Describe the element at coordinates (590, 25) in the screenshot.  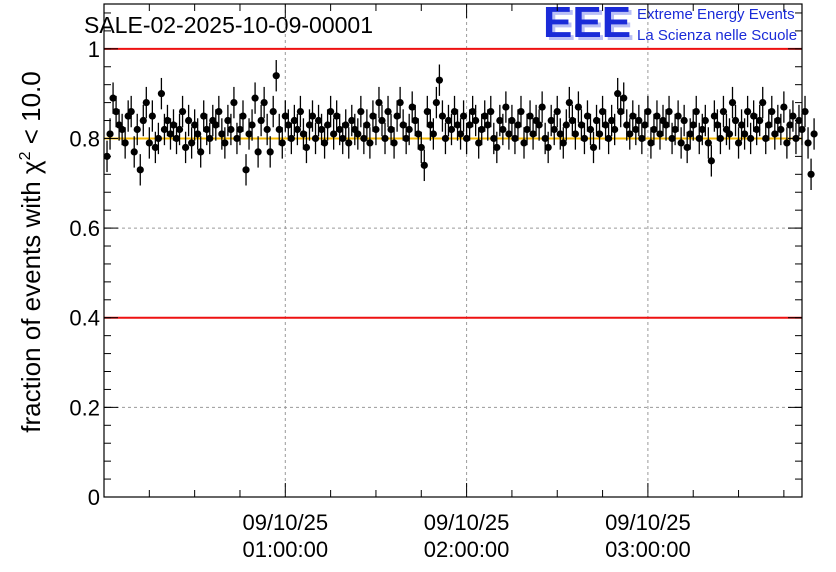
I see `eee-logo-letters-shadow: EEE` at that location.